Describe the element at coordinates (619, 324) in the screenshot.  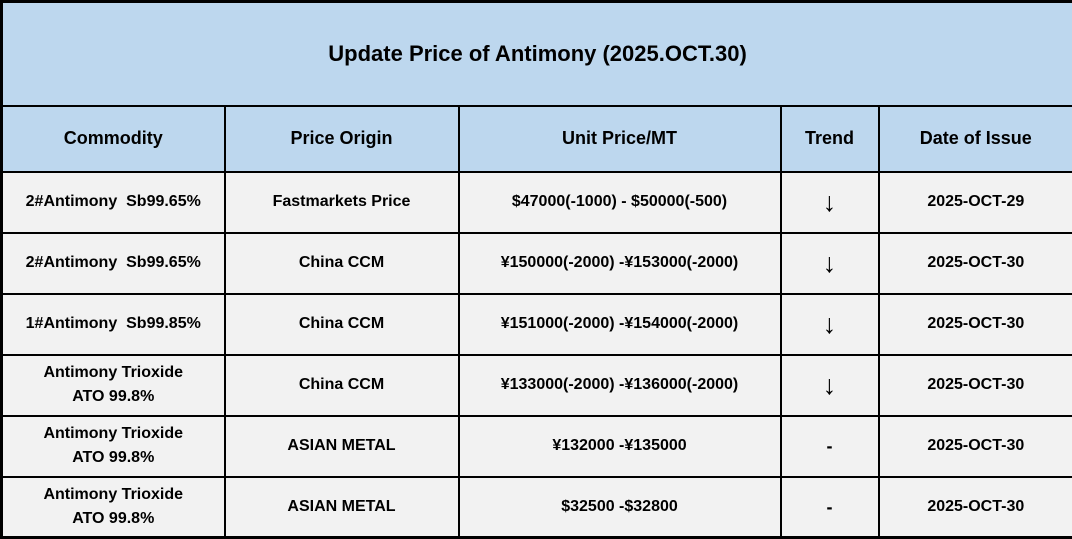
I see `cell-unit-price: ¥151000(-2000) -¥154000(-2000)` at that location.